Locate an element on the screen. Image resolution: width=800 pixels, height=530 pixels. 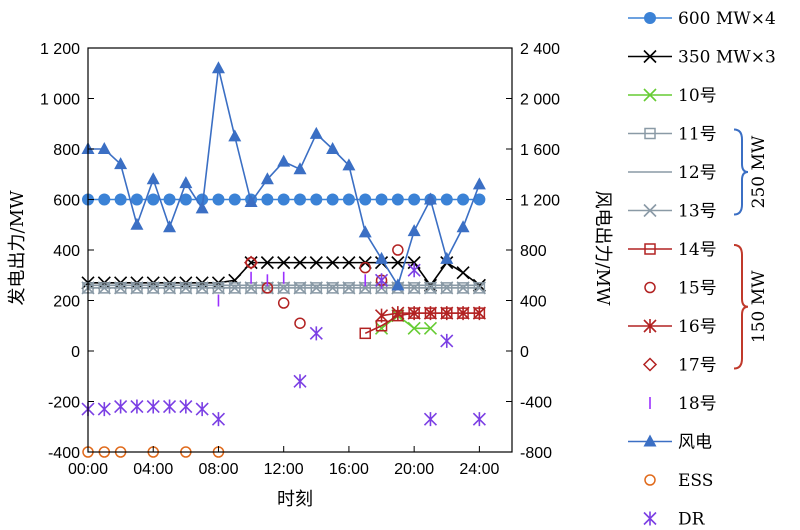
group-label: 150 MW is located at coordinates (759, 306).